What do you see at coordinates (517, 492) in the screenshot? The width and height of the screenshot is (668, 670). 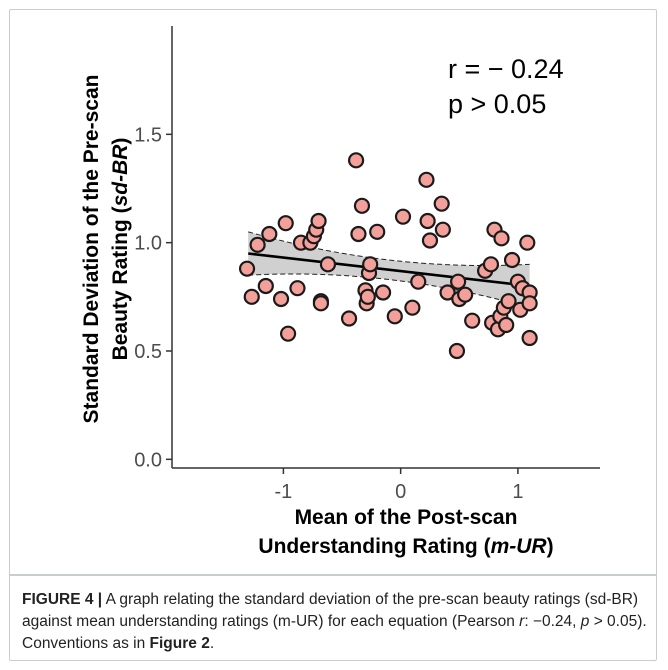 I see `x-tick-label: 1` at bounding box center [517, 492].